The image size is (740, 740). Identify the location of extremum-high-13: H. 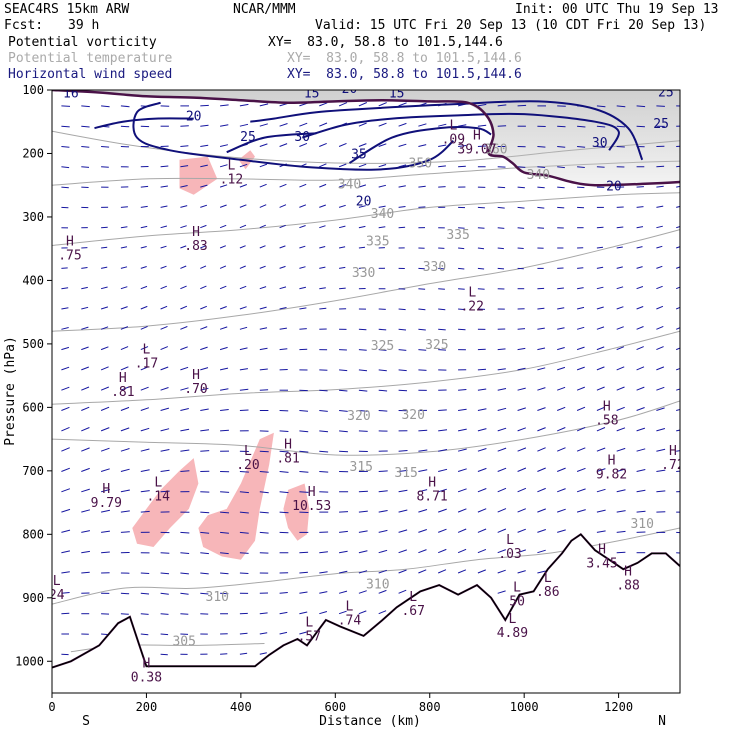
(312, 492).